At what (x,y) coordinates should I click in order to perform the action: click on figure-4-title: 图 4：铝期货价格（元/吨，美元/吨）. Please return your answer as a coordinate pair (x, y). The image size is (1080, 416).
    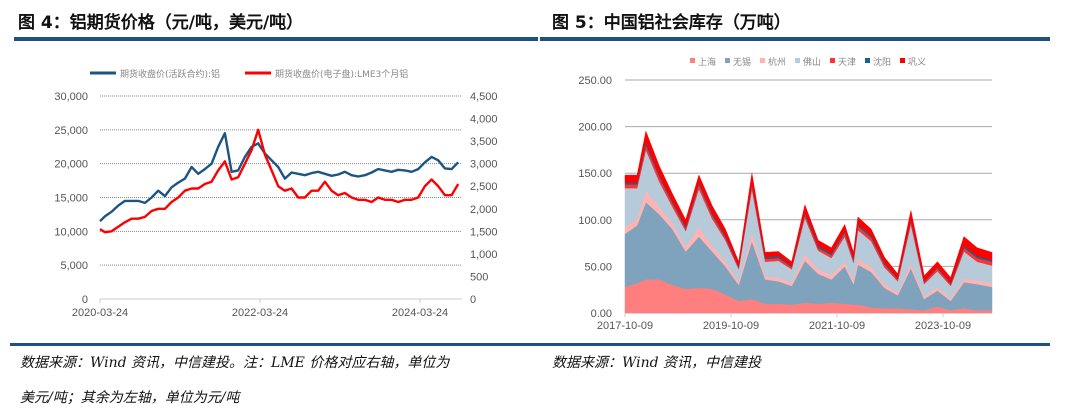
    Looking at the image, I should click on (161, 23).